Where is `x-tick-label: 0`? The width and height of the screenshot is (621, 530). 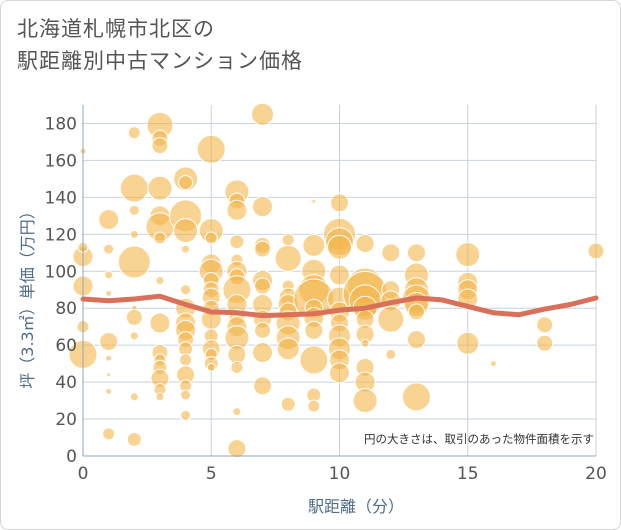 x-tick-label: 0 is located at coordinates (83, 474).